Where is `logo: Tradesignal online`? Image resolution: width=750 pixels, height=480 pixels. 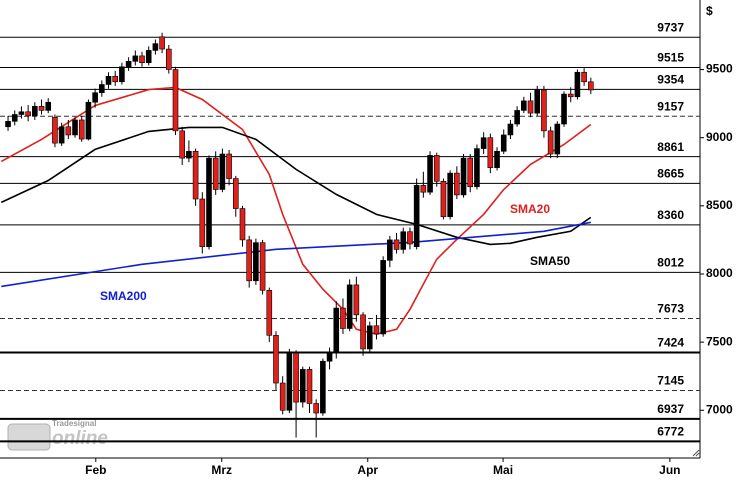 logo: Tradesignal online is located at coordinates (57, 435).